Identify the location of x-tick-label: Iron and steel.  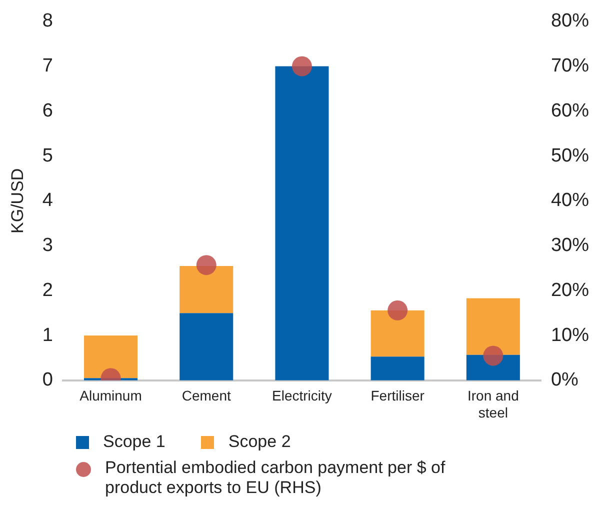
(493, 404).